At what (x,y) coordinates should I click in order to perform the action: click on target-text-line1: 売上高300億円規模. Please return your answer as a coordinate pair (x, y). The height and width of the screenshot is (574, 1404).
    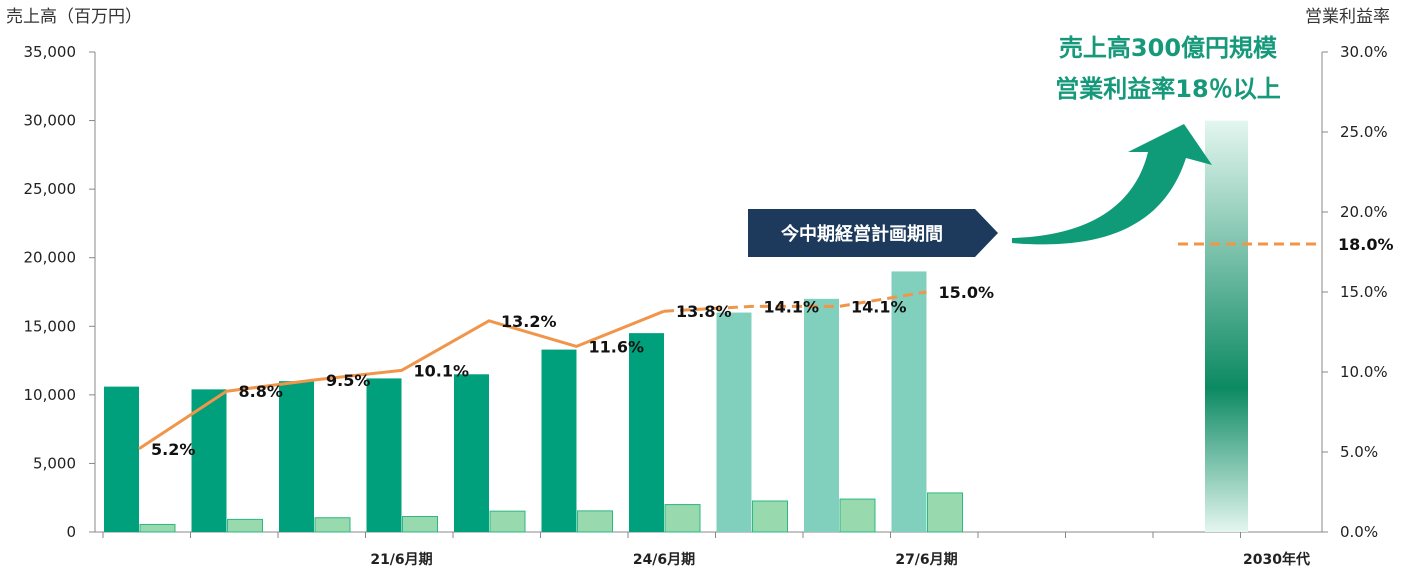
    Looking at the image, I should click on (1168, 48).